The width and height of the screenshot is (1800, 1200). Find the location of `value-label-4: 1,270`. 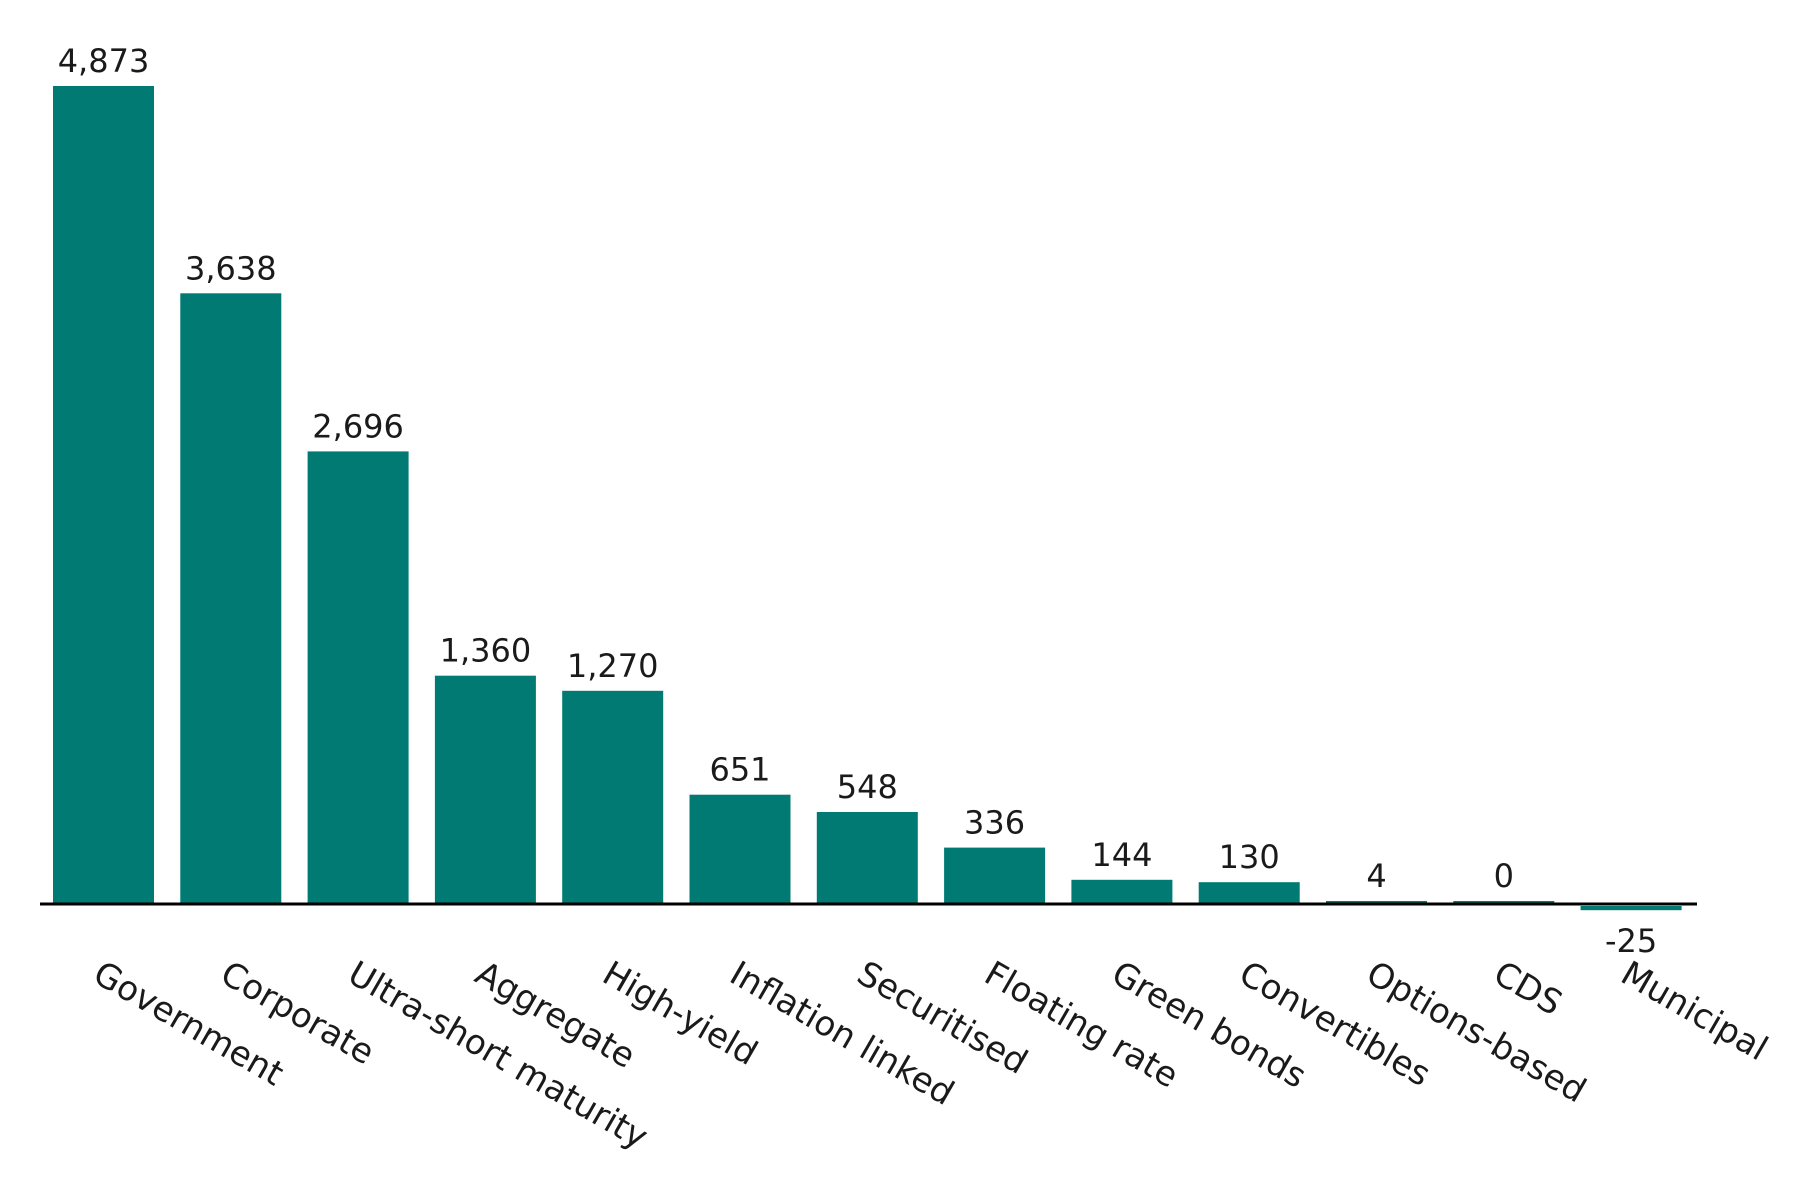

value-label-4: 1,270 is located at coordinates (613, 666).